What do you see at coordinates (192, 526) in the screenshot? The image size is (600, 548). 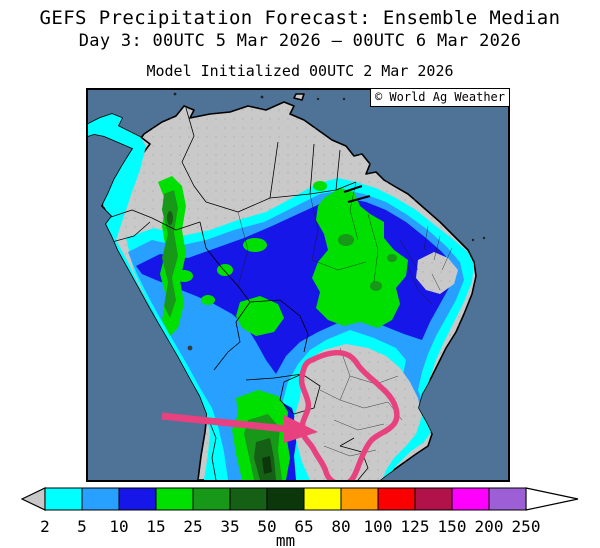 I see `colorbar-tick-label: 25` at bounding box center [192, 526].